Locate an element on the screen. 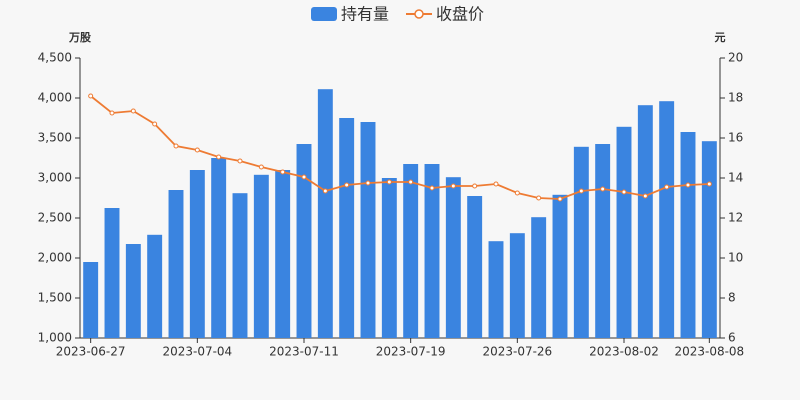  y2-tick-label: 16 is located at coordinates (735, 138).